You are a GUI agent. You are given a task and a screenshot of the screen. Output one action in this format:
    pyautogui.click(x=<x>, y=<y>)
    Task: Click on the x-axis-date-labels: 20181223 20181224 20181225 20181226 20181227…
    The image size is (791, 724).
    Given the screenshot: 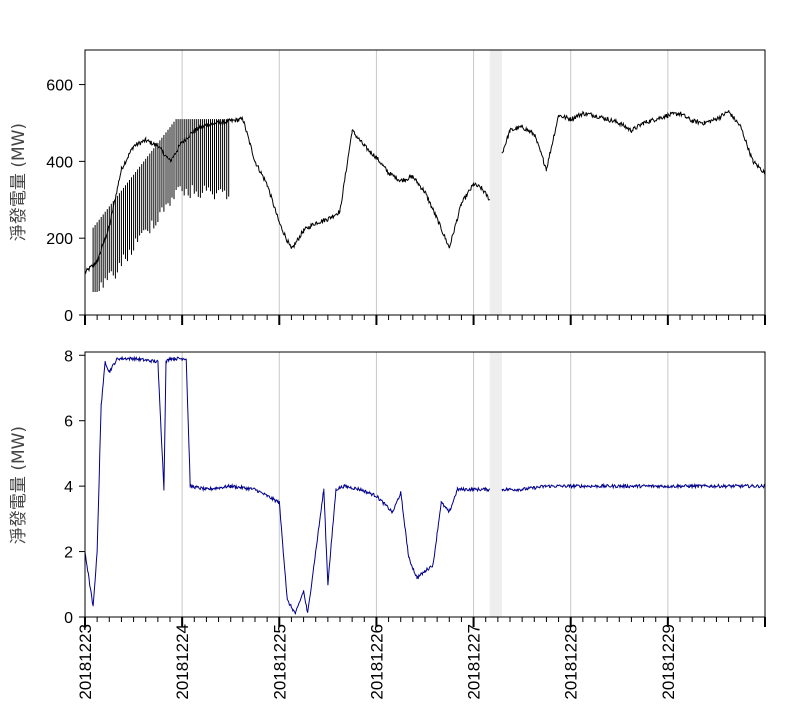 What is the action you would take?
    pyautogui.click(x=377, y=662)
    